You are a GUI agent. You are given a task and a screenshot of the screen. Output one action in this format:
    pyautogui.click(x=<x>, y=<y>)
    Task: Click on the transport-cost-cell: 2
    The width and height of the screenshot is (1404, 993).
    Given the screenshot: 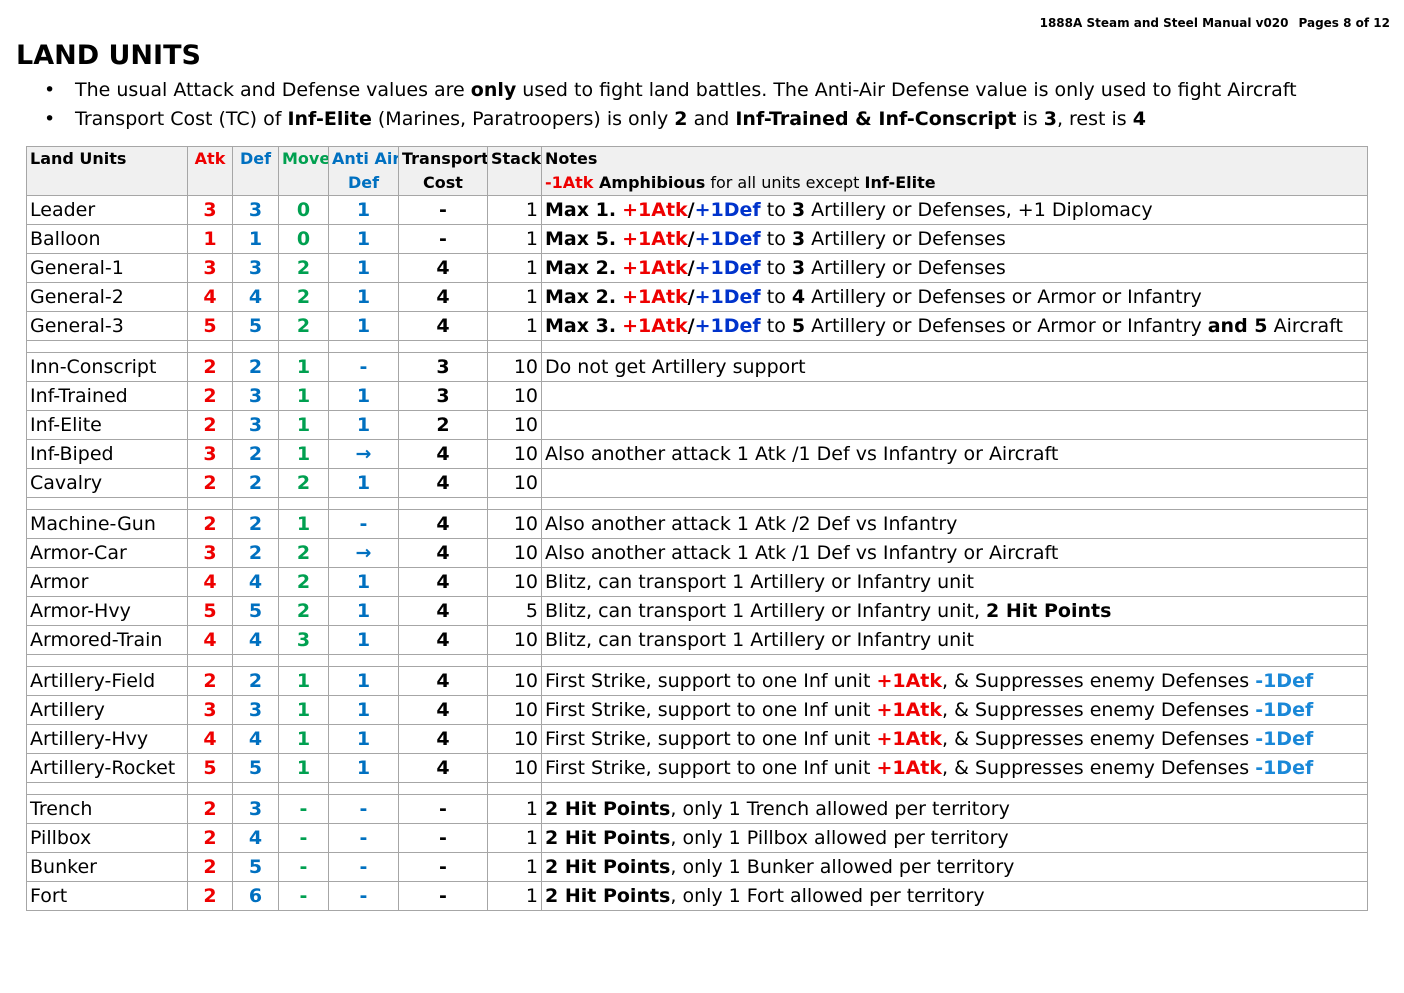 What is the action you would take?
    pyautogui.click(x=443, y=425)
    